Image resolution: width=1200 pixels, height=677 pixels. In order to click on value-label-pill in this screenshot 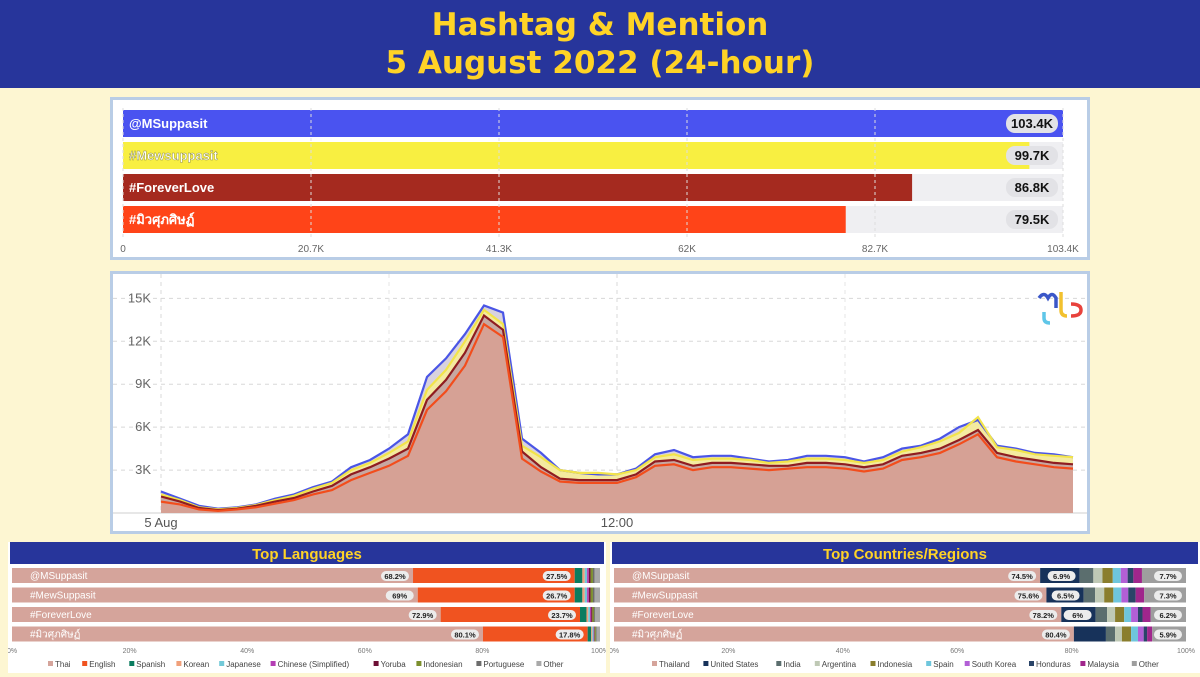, I will do `click(1032, 155)`.